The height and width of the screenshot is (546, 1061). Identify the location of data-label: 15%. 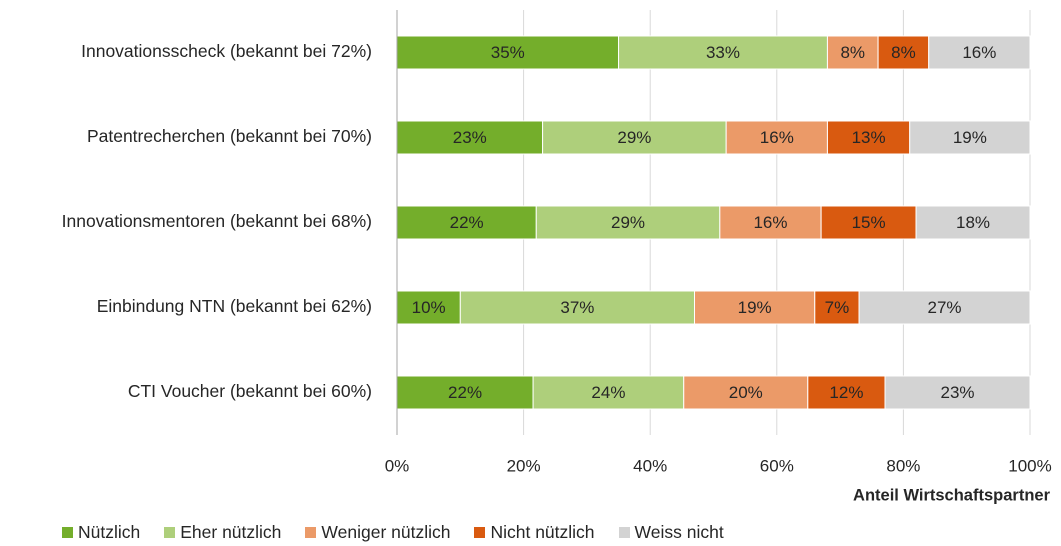
(869, 222).